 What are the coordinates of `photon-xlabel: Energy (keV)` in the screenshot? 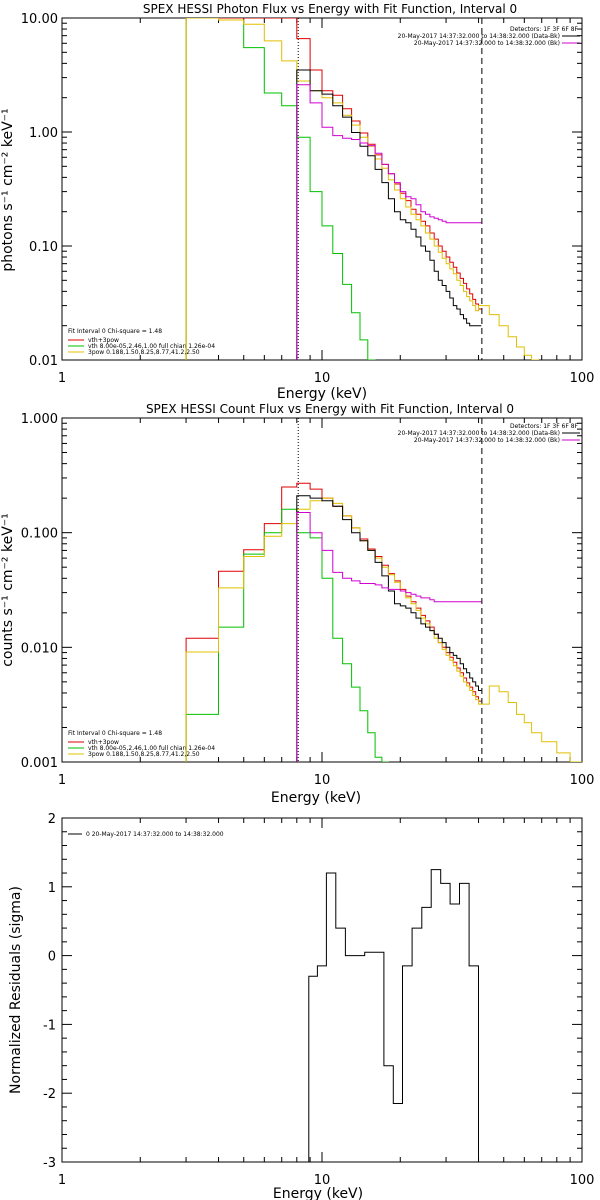 It's located at (322, 394).